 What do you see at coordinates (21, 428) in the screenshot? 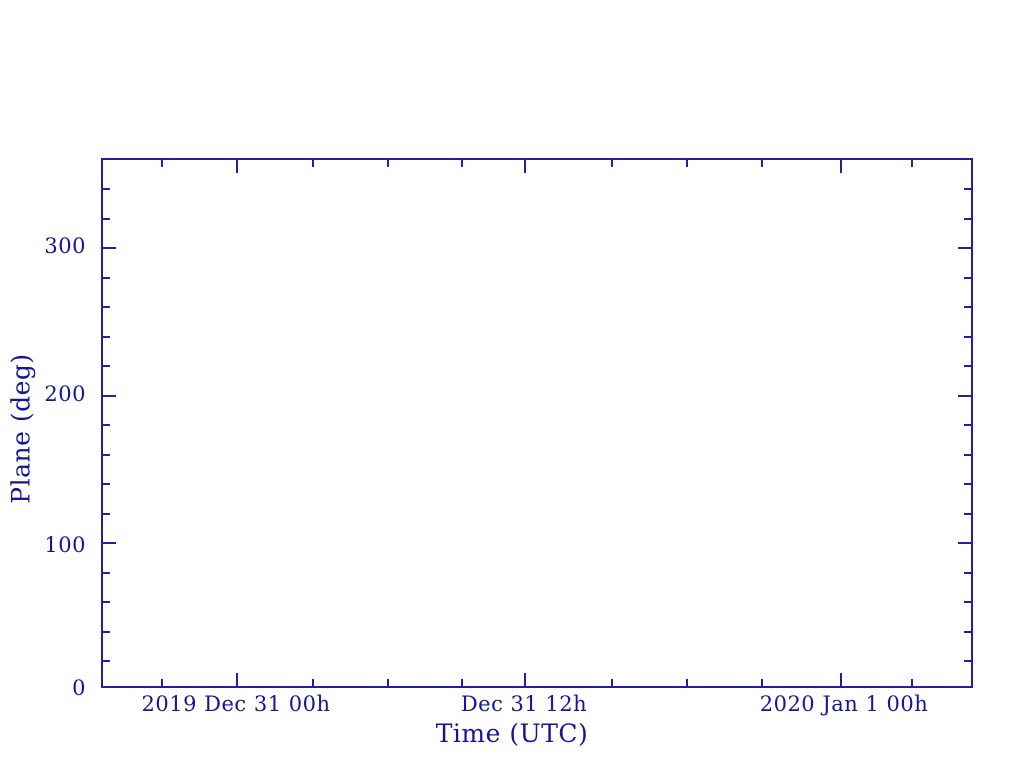
I see `y-axis-title: Plane (deg)` at bounding box center [21, 428].